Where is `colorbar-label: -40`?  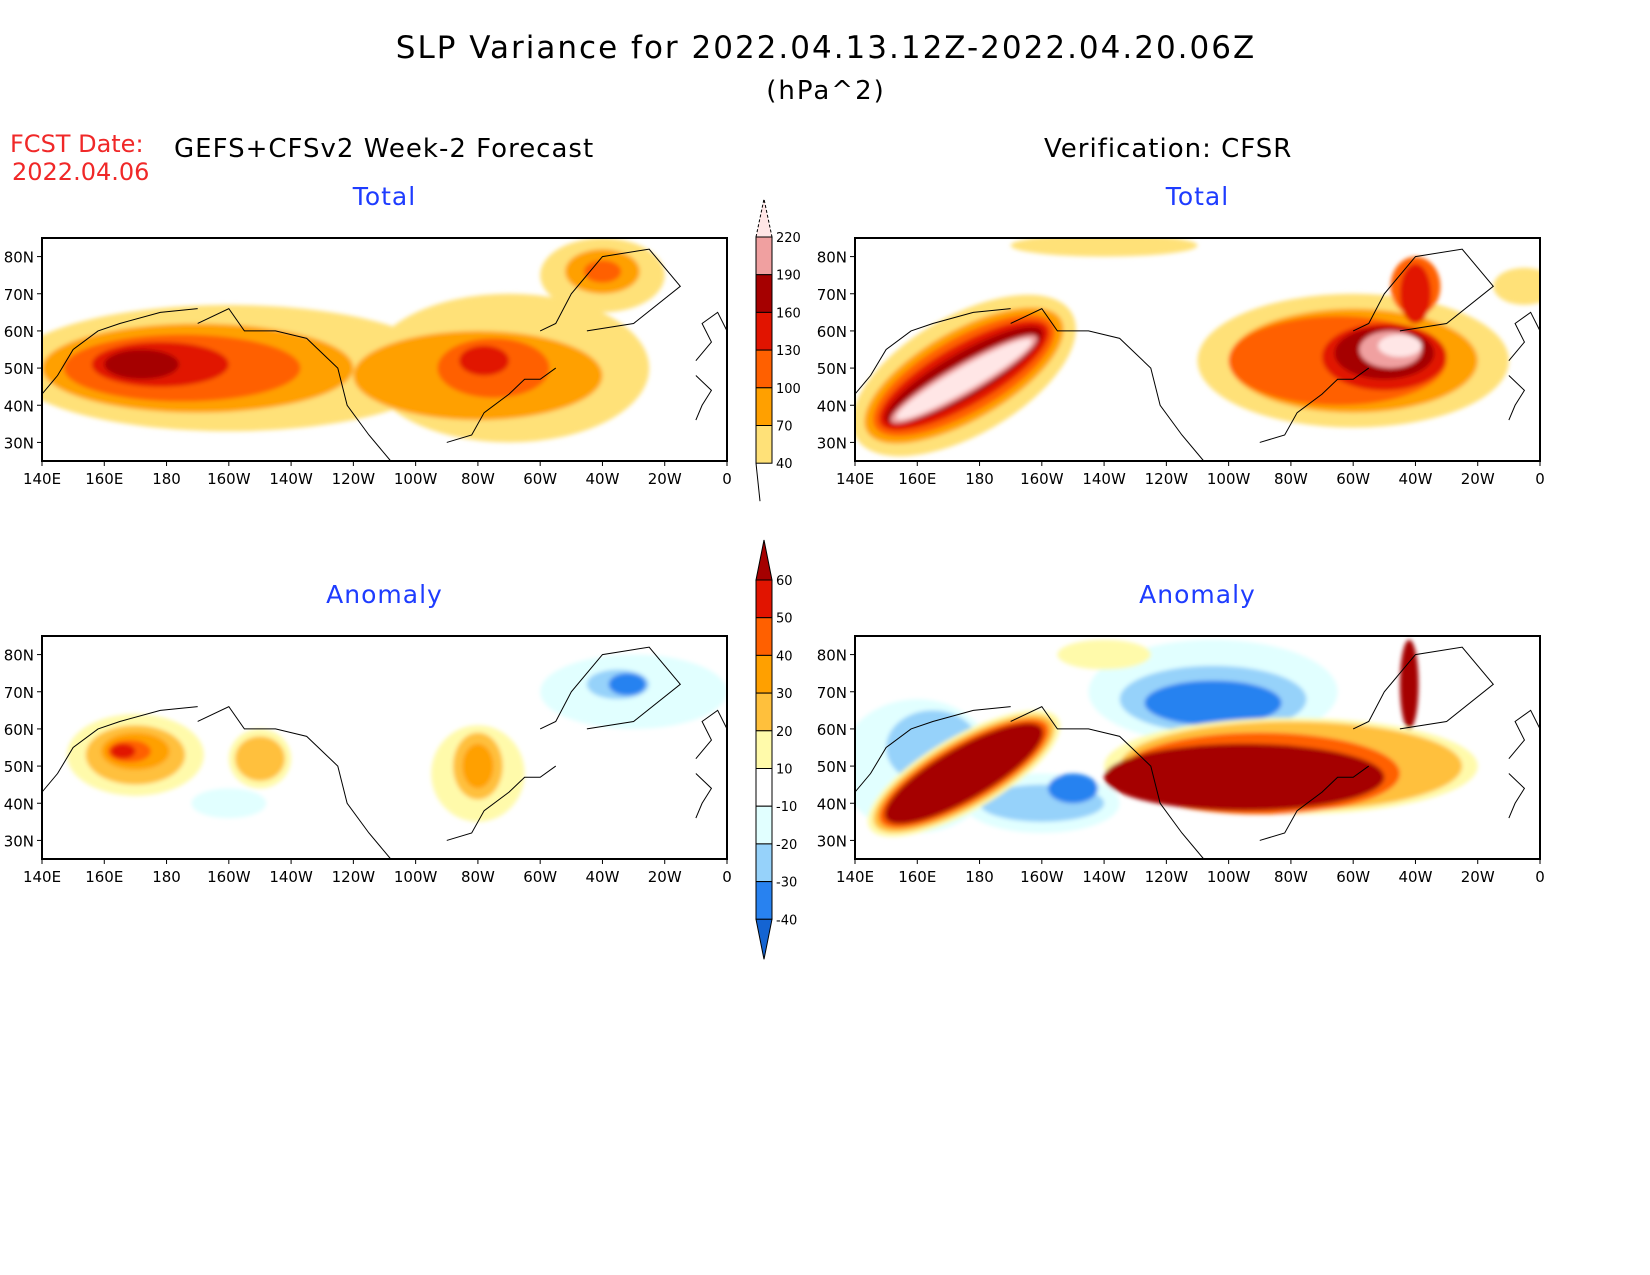 colorbar-label: -40 is located at coordinates (786, 920).